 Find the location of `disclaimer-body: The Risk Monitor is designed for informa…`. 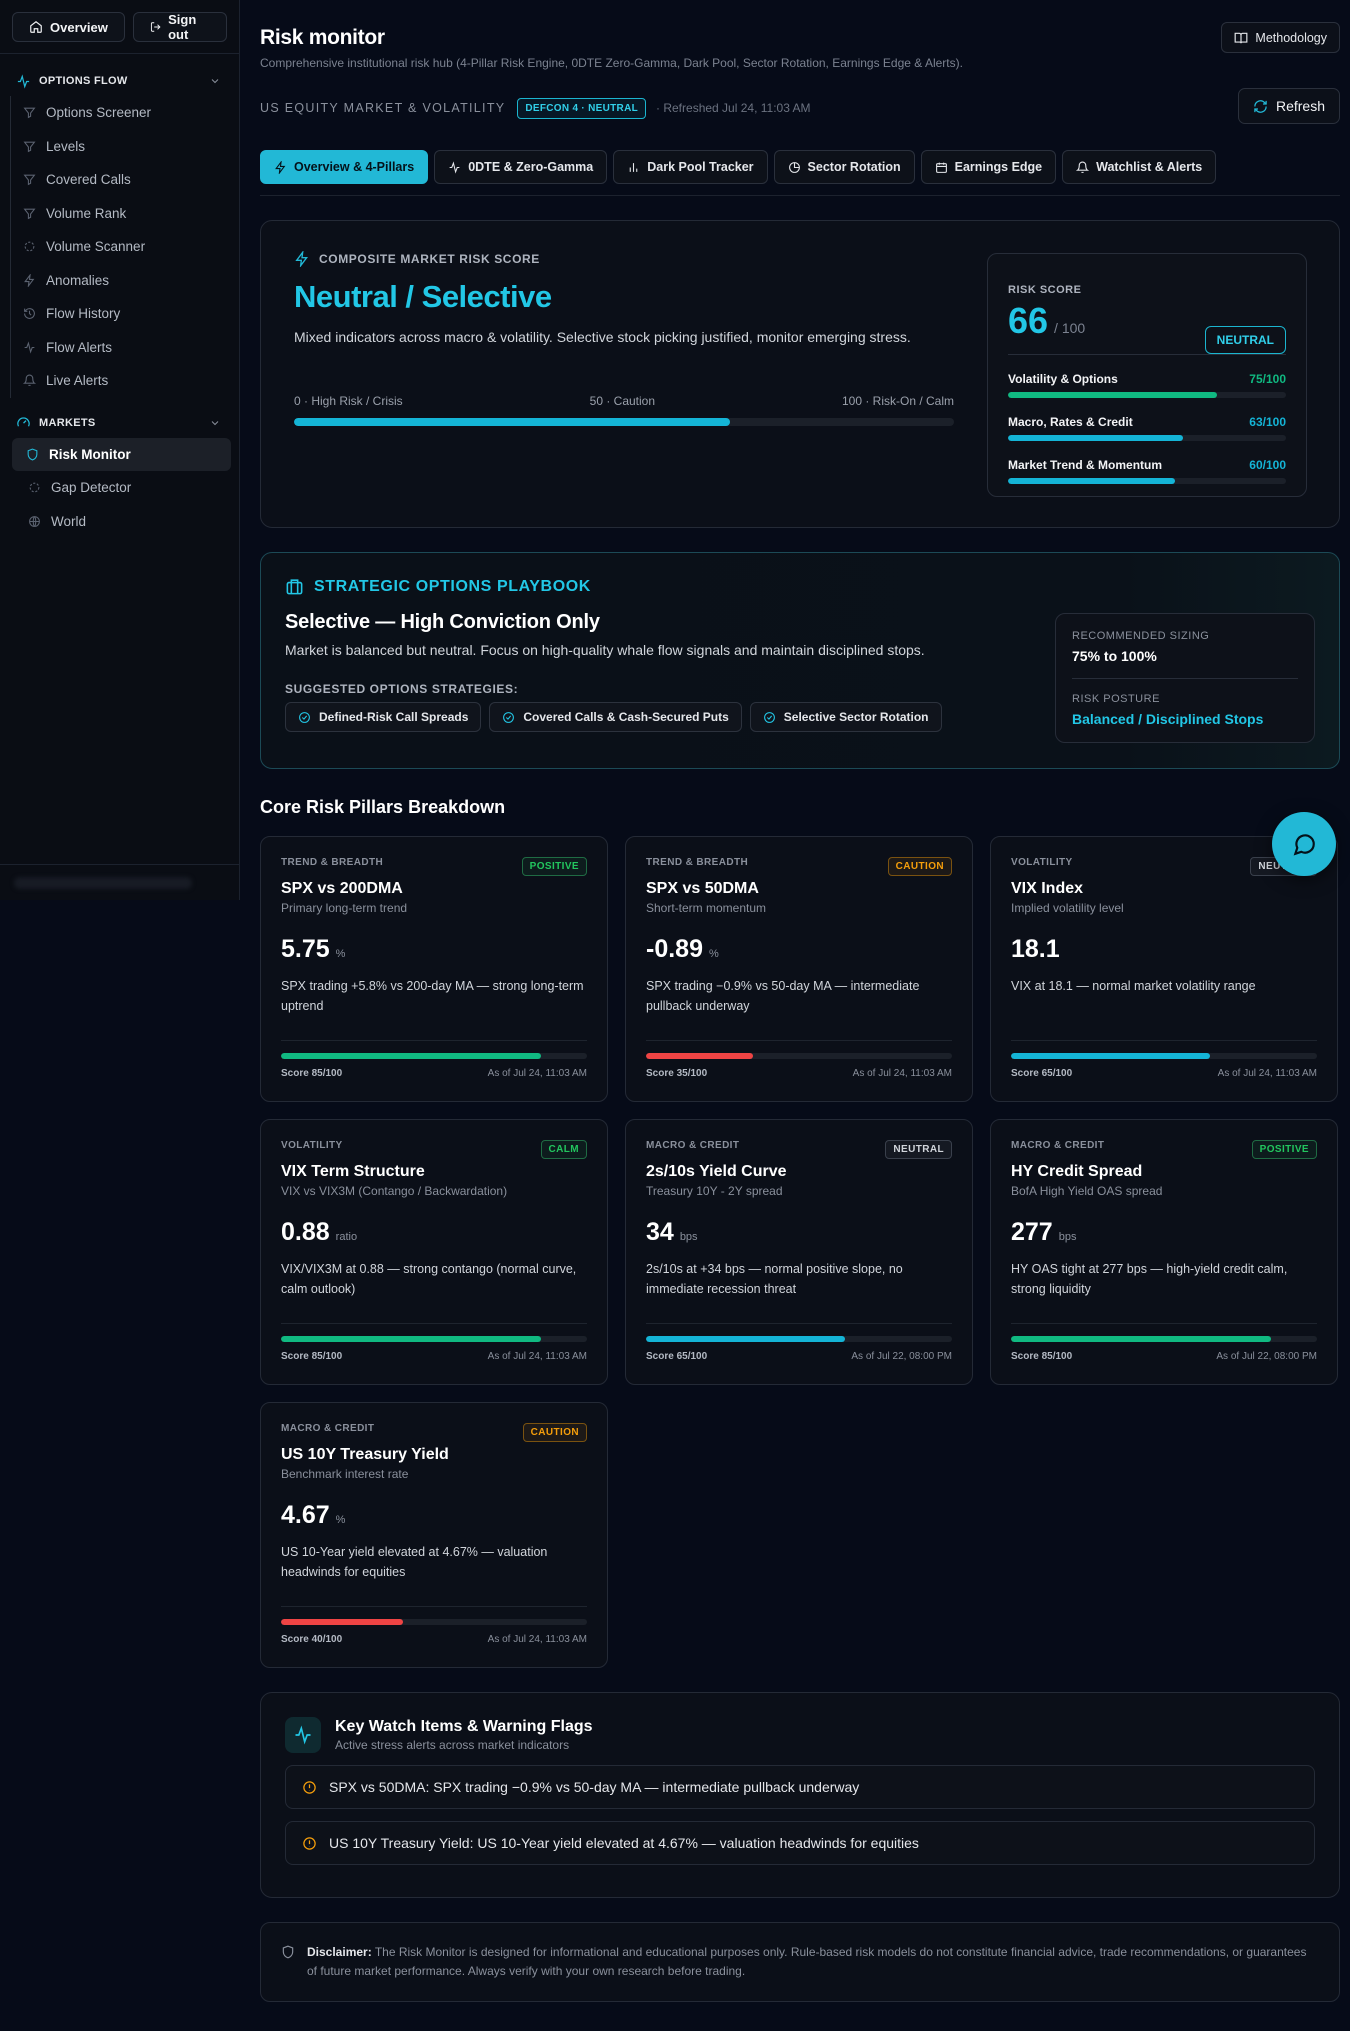

disclaimer-body: The Risk Monitor is designed for informa… is located at coordinates (807, 1961).